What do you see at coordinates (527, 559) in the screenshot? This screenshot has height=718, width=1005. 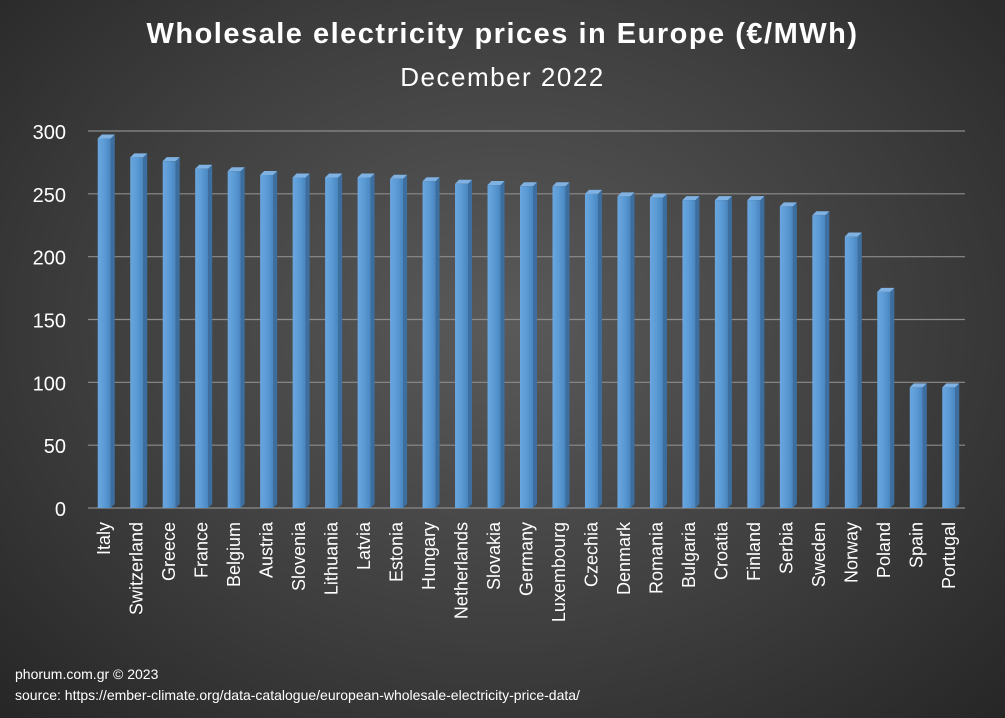 I see `x-tick-label: Germany` at bounding box center [527, 559].